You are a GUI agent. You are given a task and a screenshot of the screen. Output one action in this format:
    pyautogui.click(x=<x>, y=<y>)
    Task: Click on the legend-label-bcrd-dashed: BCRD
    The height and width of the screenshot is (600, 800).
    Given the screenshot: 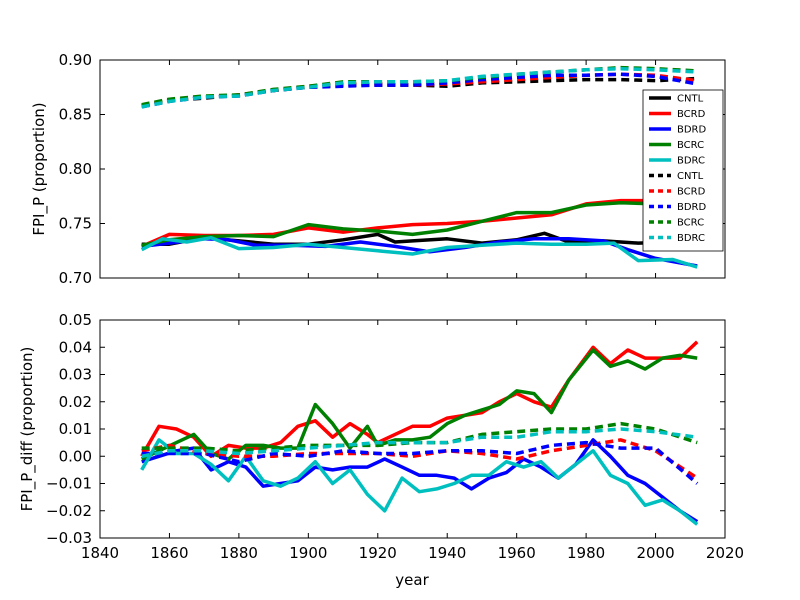 What is the action you would take?
    pyautogui.click(x=691, y=192)
    